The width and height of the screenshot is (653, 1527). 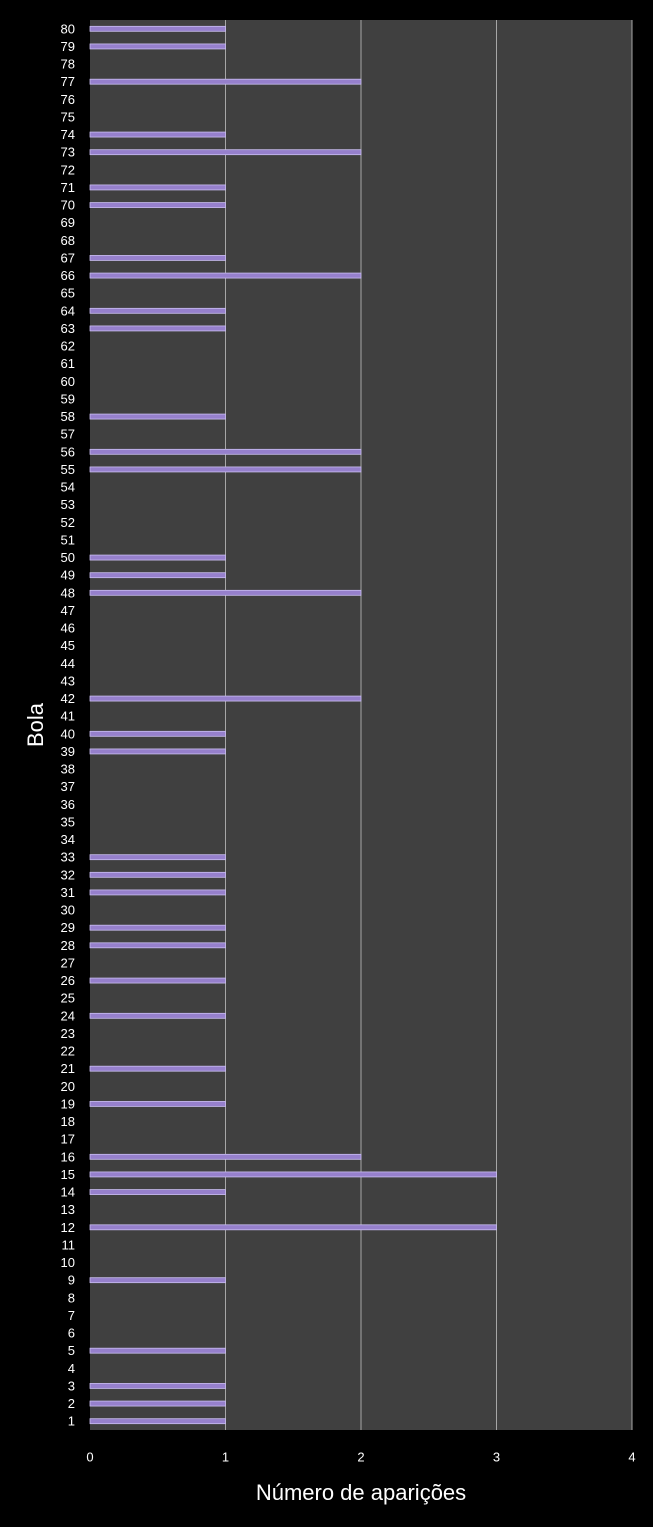 I want to click on y-tick-label: 70, so click(x=68, y=205).